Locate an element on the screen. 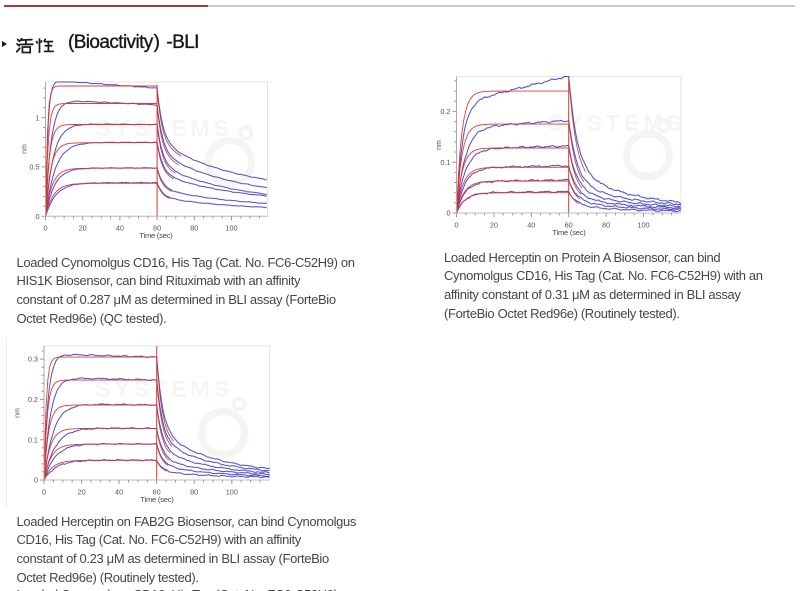 The height and width of the screenshot is (591, 800). svg-text: 0.3 is located at coordinates (33, 359).